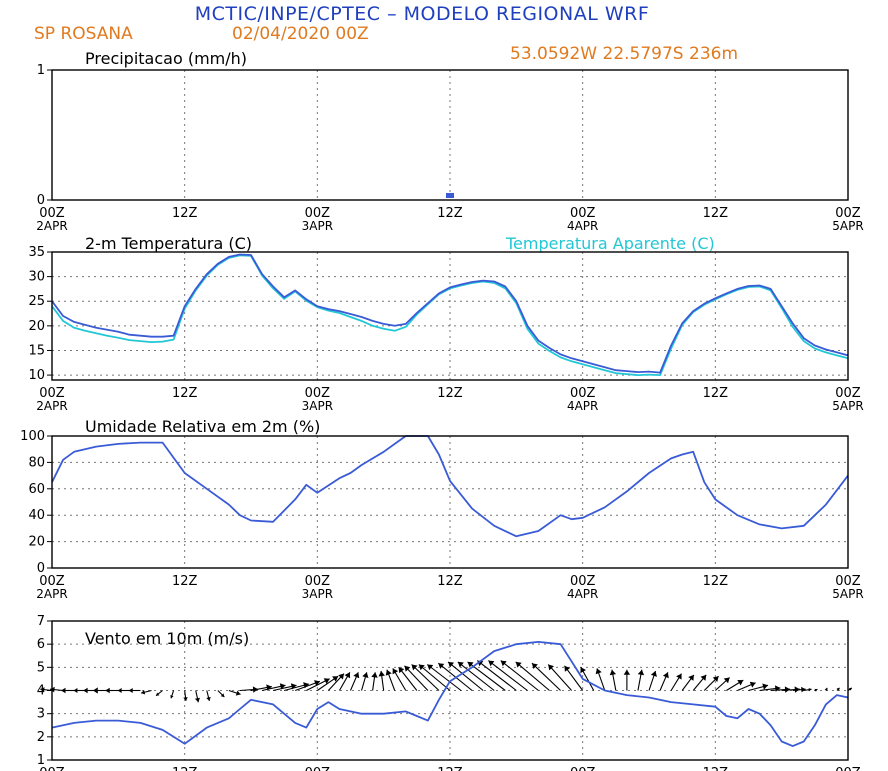 The image size is (888, 771). What do you see at coordinates (450, 694) in the screenshot?
I see `wind-line` at bounding box center [450, 694].